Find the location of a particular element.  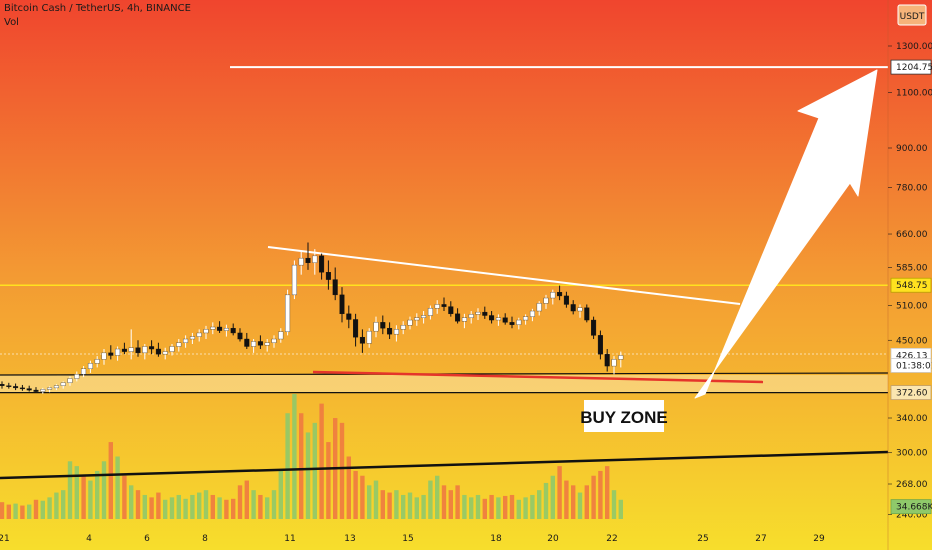

price-tick-label: 510.00 is located at coordinates (912, 307).